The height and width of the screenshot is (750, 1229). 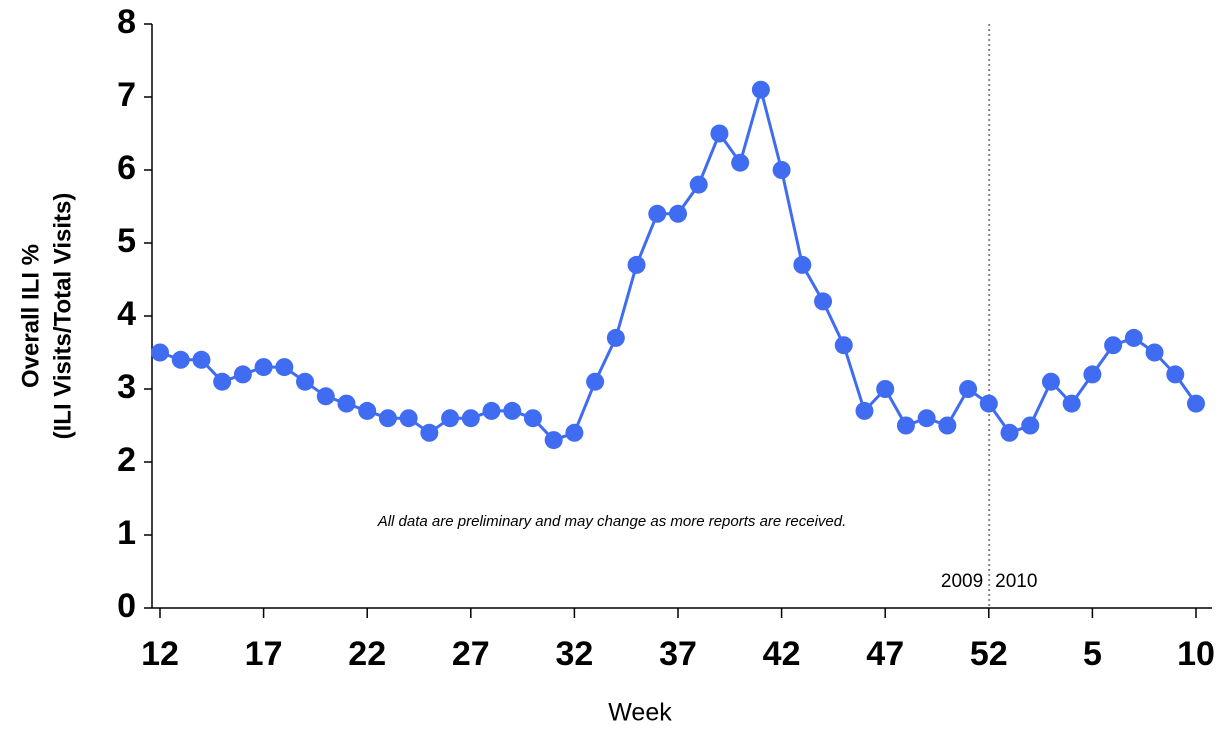 I want to click on x-tick-label: 42, so click(x=782, y=654).